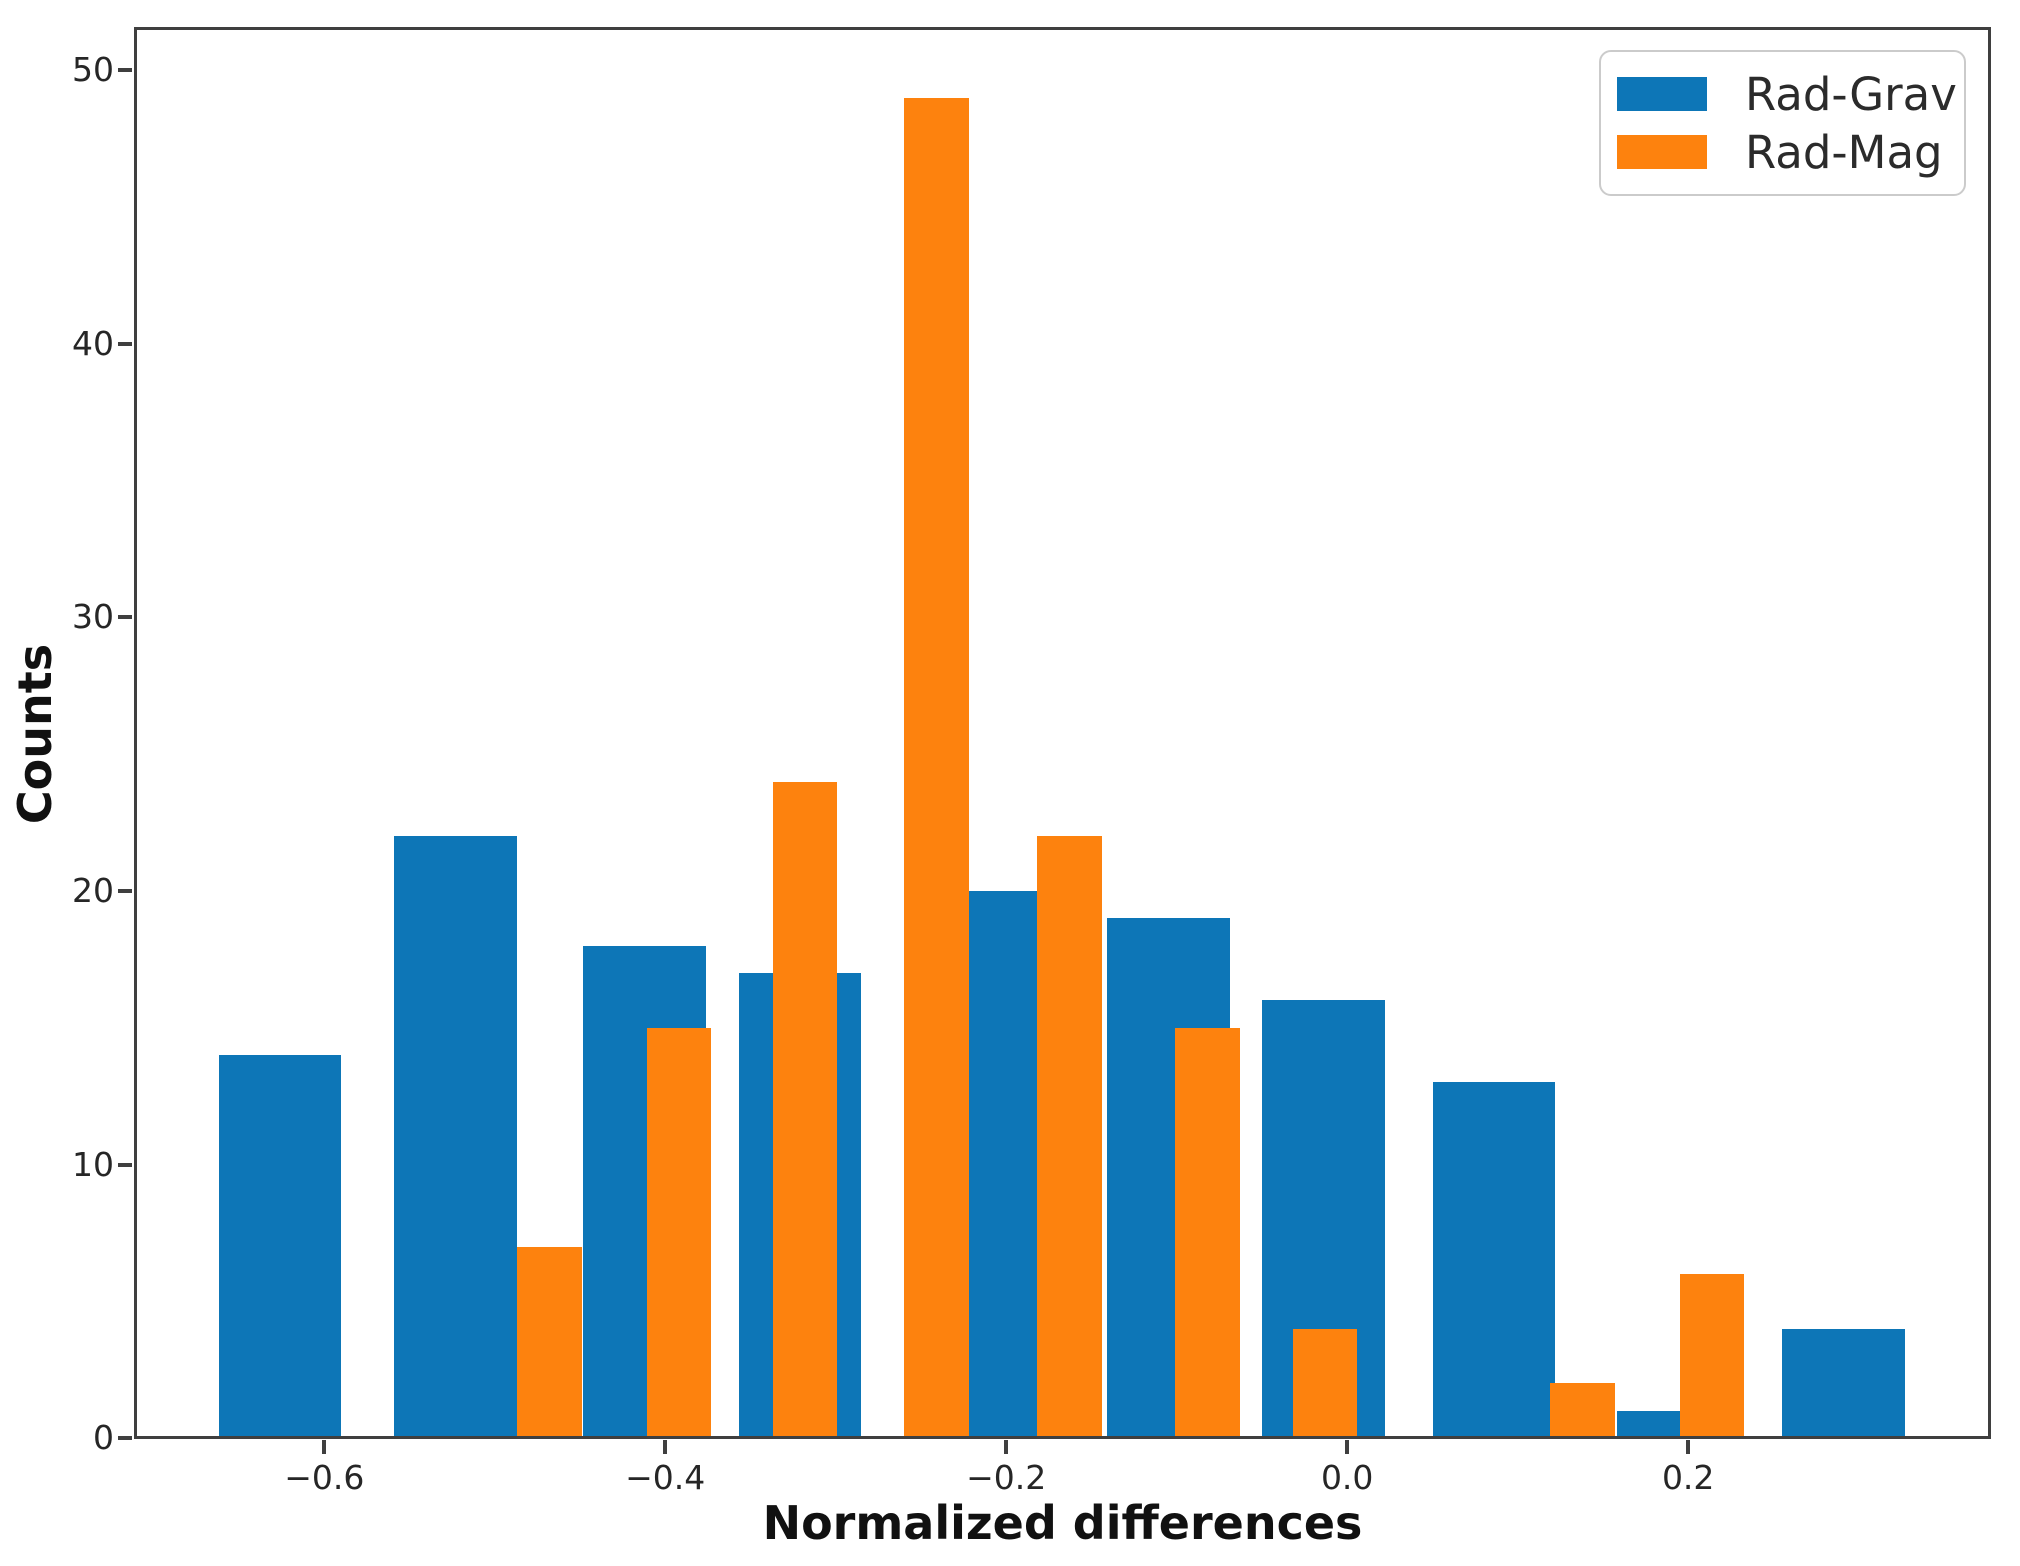 The width and height of the screenshot is (2020, 1566). What do you see at coordinates (93, 617) in the screenshot?
I see `y-axis-tick-label: 30` at bounding box center [93, 617].